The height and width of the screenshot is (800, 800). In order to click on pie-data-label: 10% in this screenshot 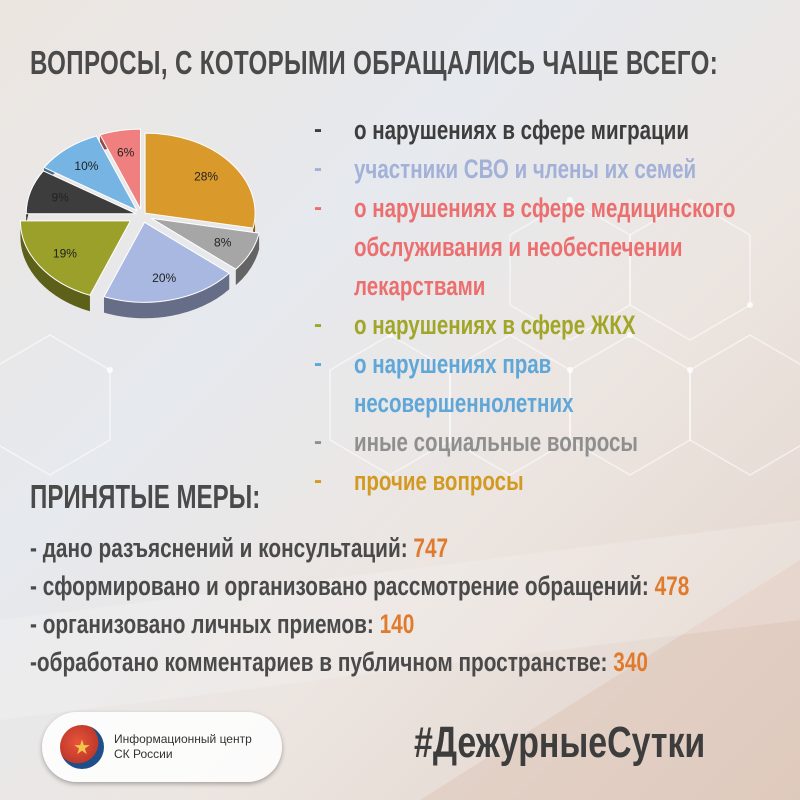, I will do `click(86, 166)`.